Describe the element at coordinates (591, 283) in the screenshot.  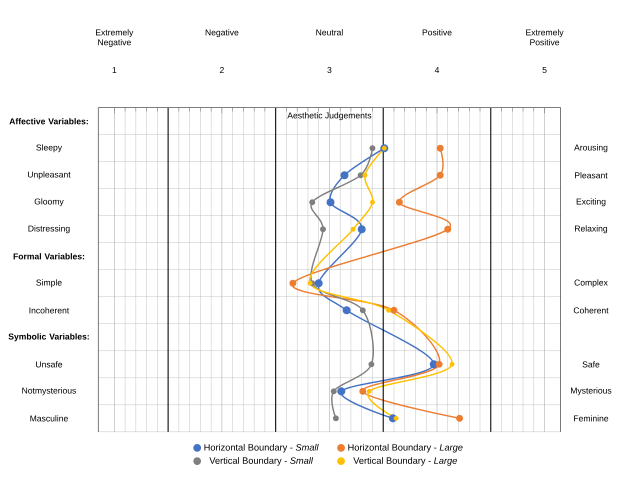
I see `y2-tick-label: Complex` at that location.